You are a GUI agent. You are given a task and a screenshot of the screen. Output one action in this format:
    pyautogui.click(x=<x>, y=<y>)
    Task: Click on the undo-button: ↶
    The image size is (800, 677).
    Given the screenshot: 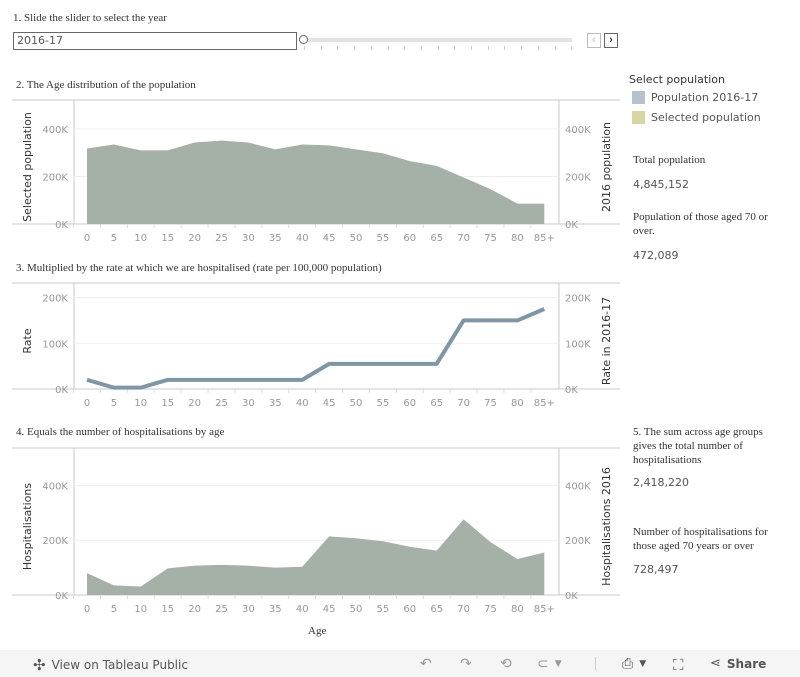 What is the action you would take?
    pyautogui.click(x=426, y=664)
    